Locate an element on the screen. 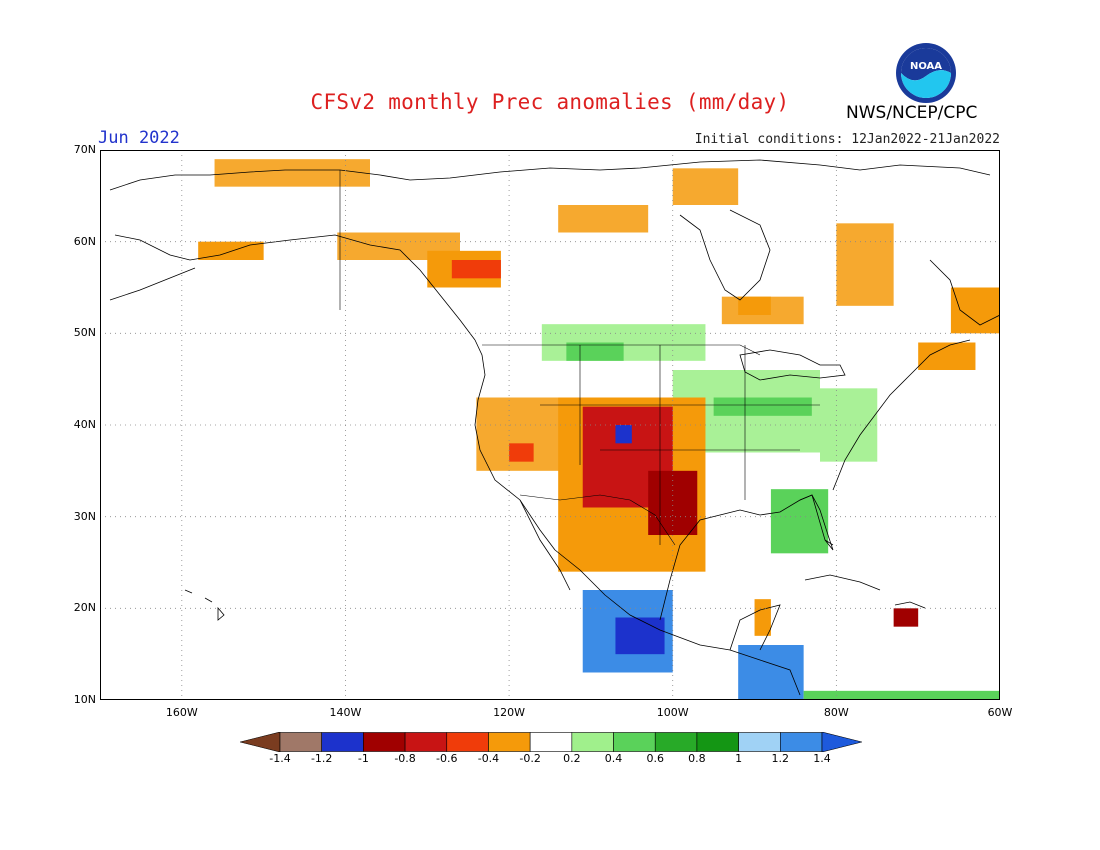 This screenshot has width=1100, height=850. legend-label: 1.4 is located at coordinates (822, 758).